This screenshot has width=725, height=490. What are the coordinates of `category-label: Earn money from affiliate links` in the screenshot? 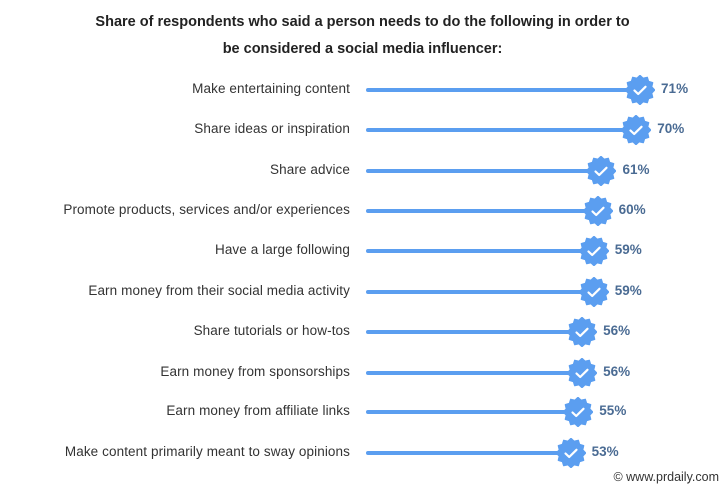 It's located at (258, 410).